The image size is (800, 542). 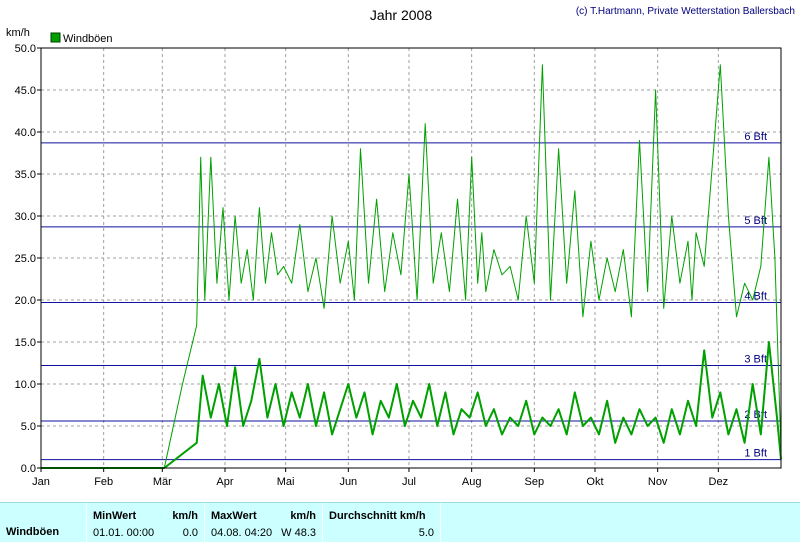 What do you see at coordinates (348, 482) in the screenshot?
I see `x-tick-label: Jun` at bounding box center [348, 482].